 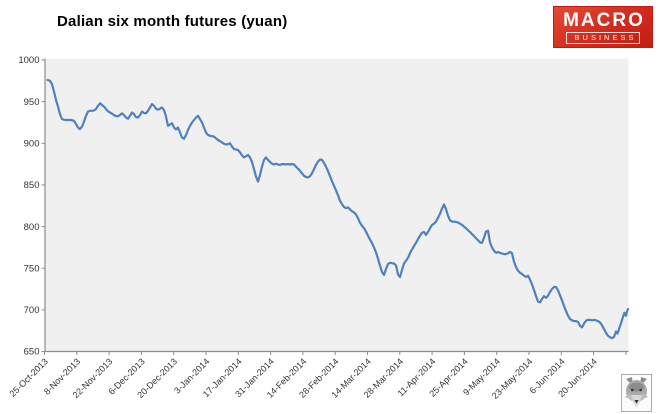 I want to click on wolf-logo, so click(x=636, y=393).